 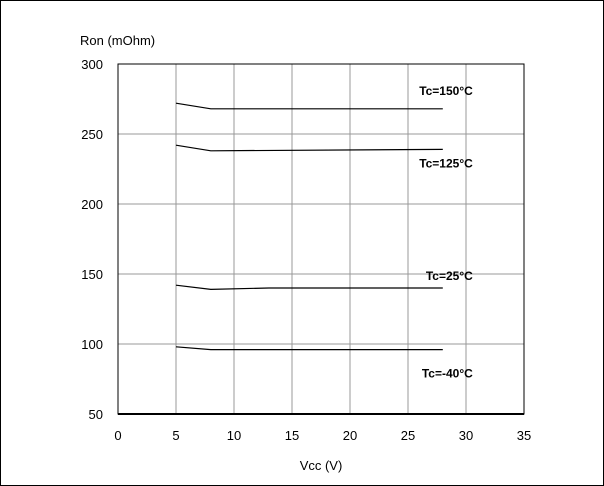 What do you see at coordinates (117, 40) in the screenshot?
I see `y-axis-title: Ron (mOhm)` at bounding box center [117, 40].